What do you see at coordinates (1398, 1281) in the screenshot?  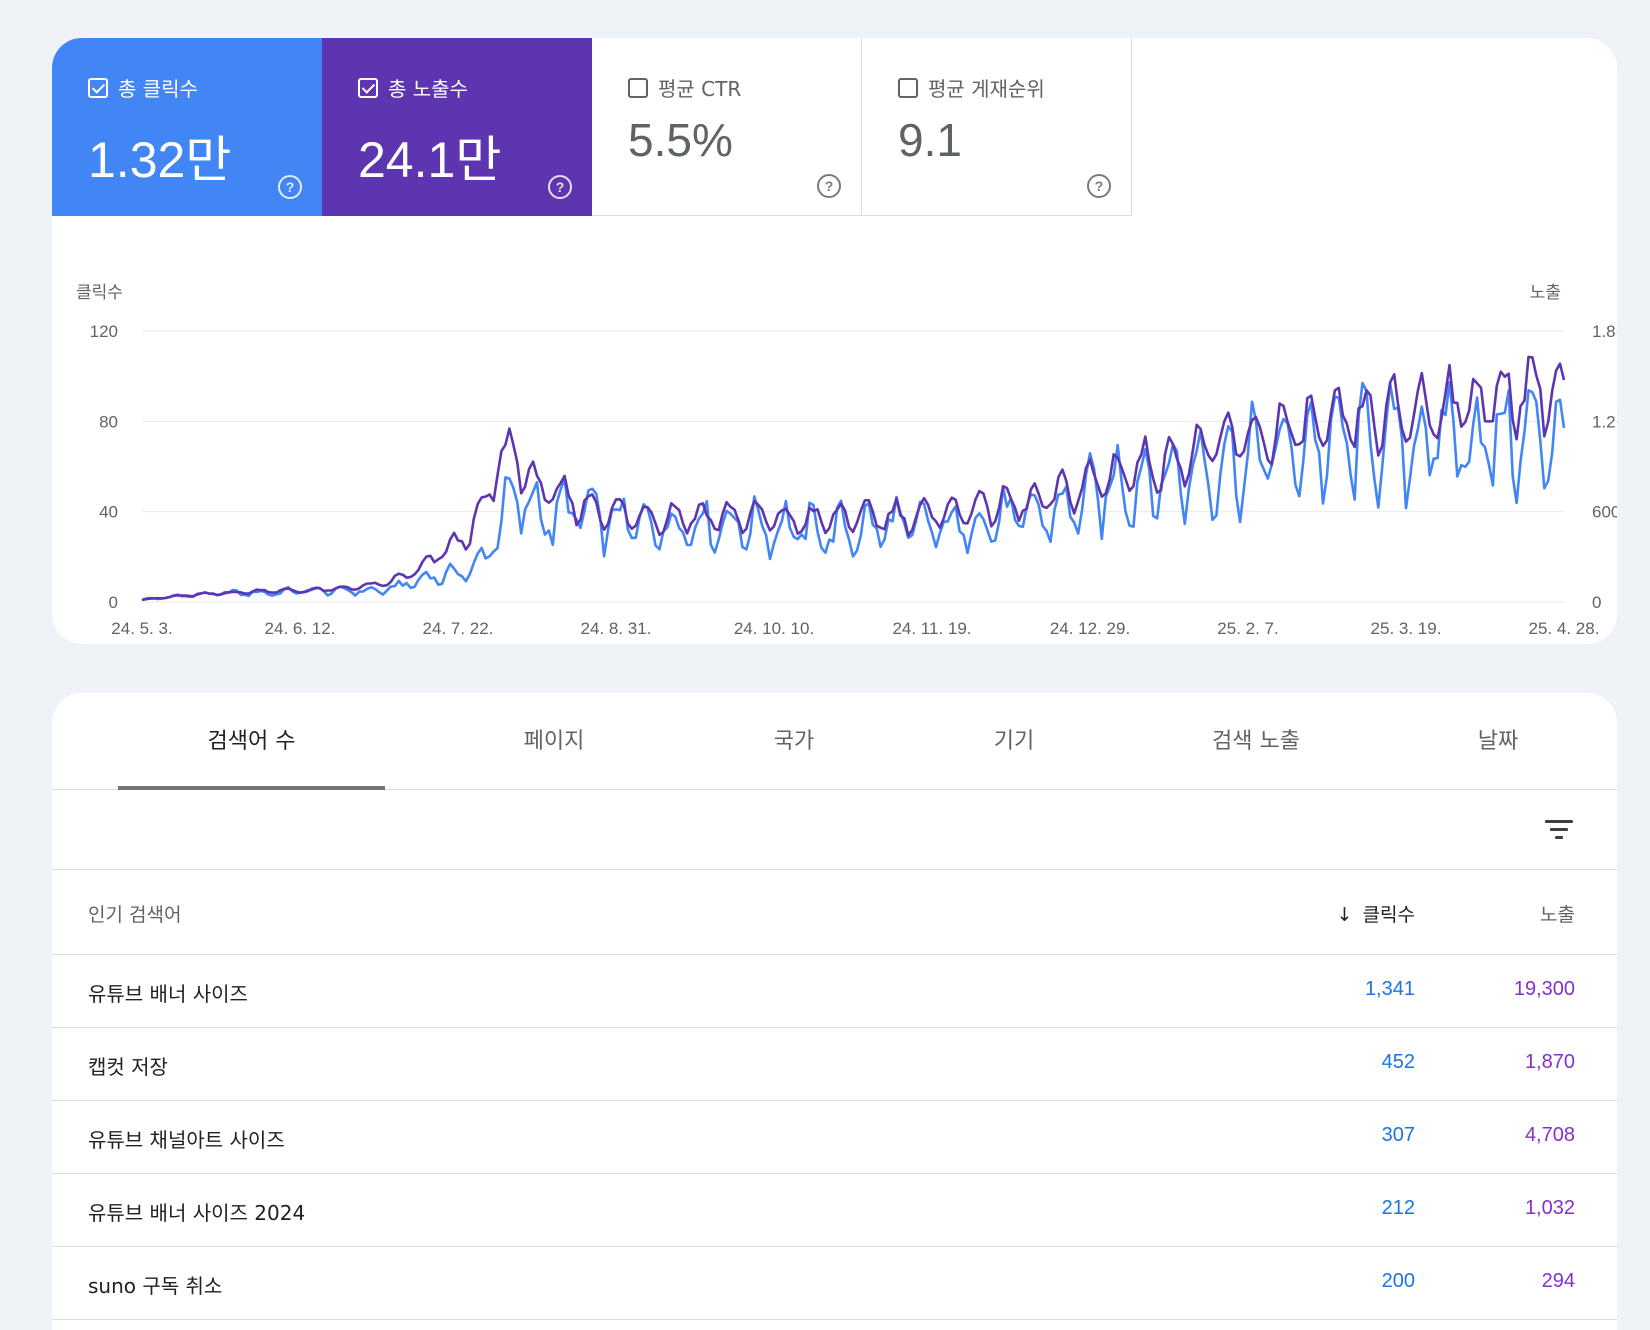 I see `clicks-cell: 200` at bounding box center [1398, 1281].